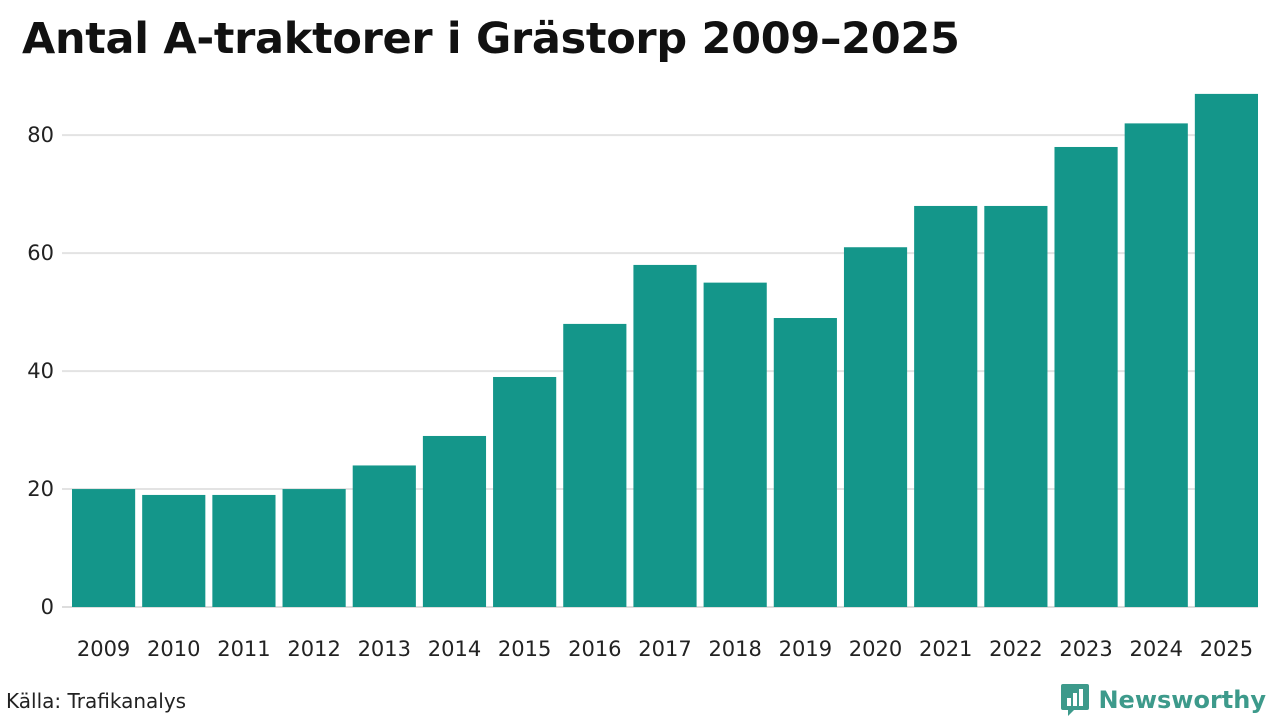 This screenshot has width=1280, height=720. Describe the element at coordinates (40, 489) in the screenshot. I see `y-tick-label: 20` at that location.